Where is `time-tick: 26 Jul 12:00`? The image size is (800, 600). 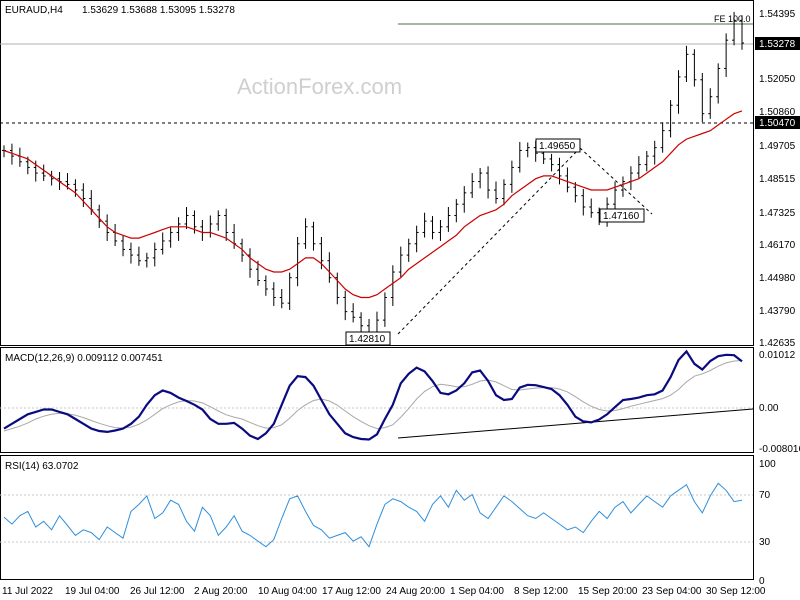 time-tick: 26 Jul 12:00 is located at coordinates (157, 591).